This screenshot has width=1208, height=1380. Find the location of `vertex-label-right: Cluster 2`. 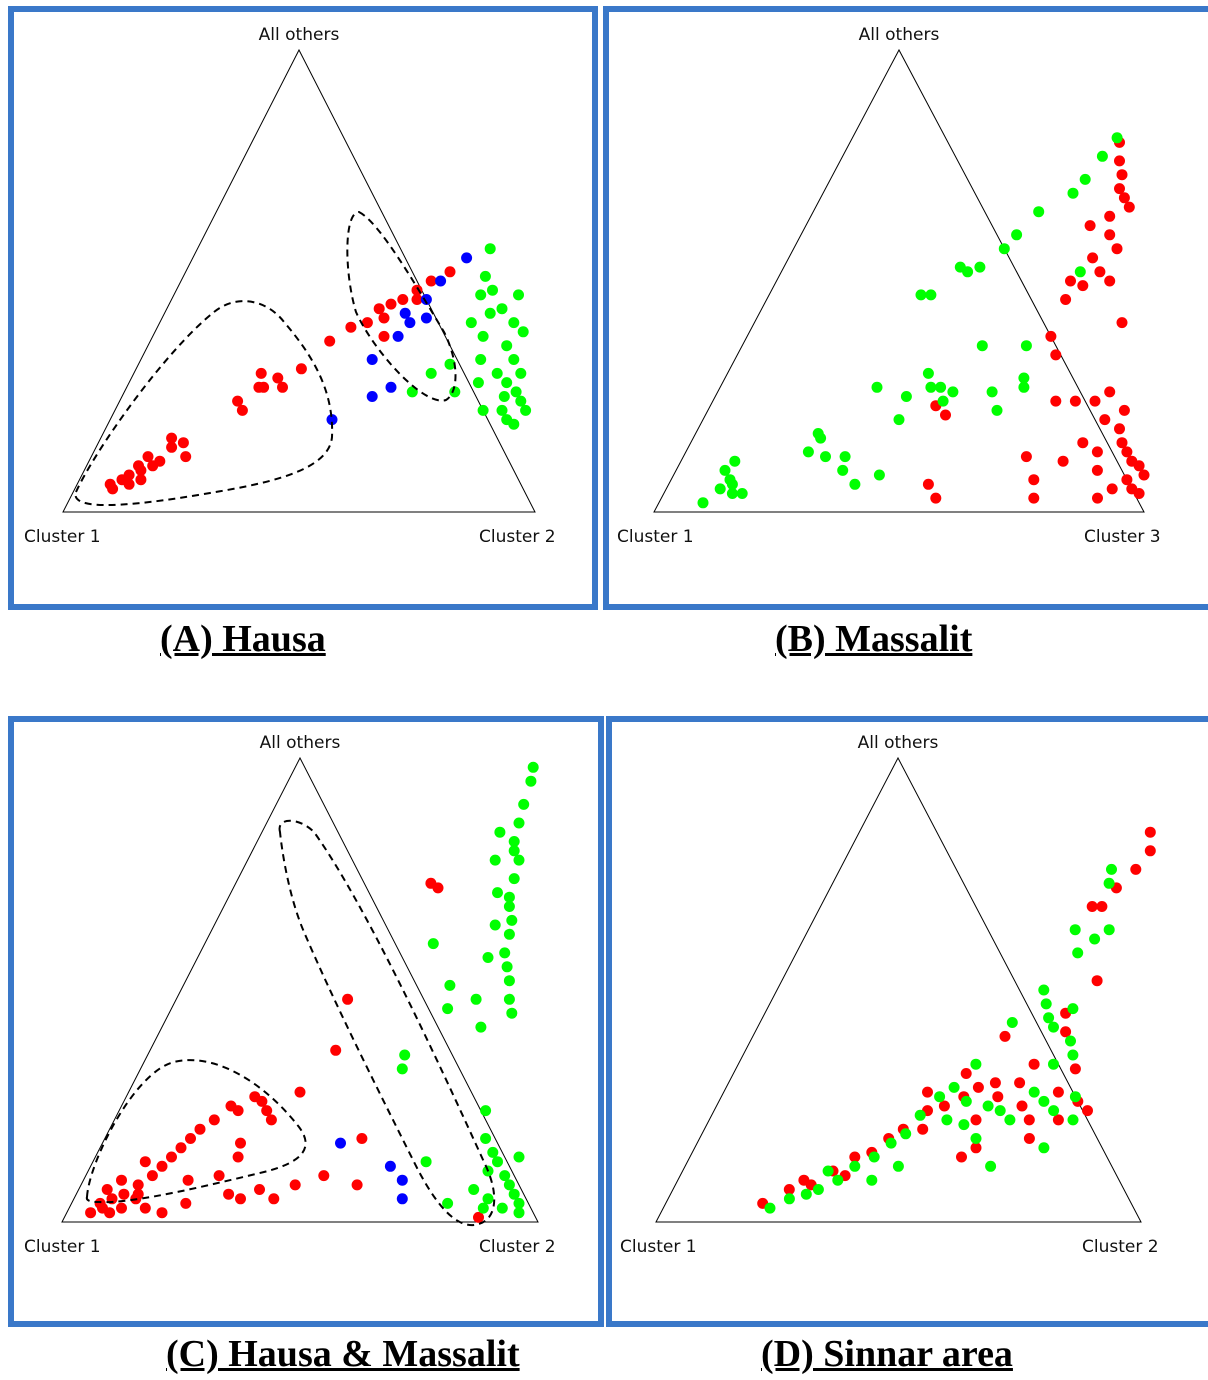

vertex-label-right: Cluster 2 is located at coordinates (517, 1247).